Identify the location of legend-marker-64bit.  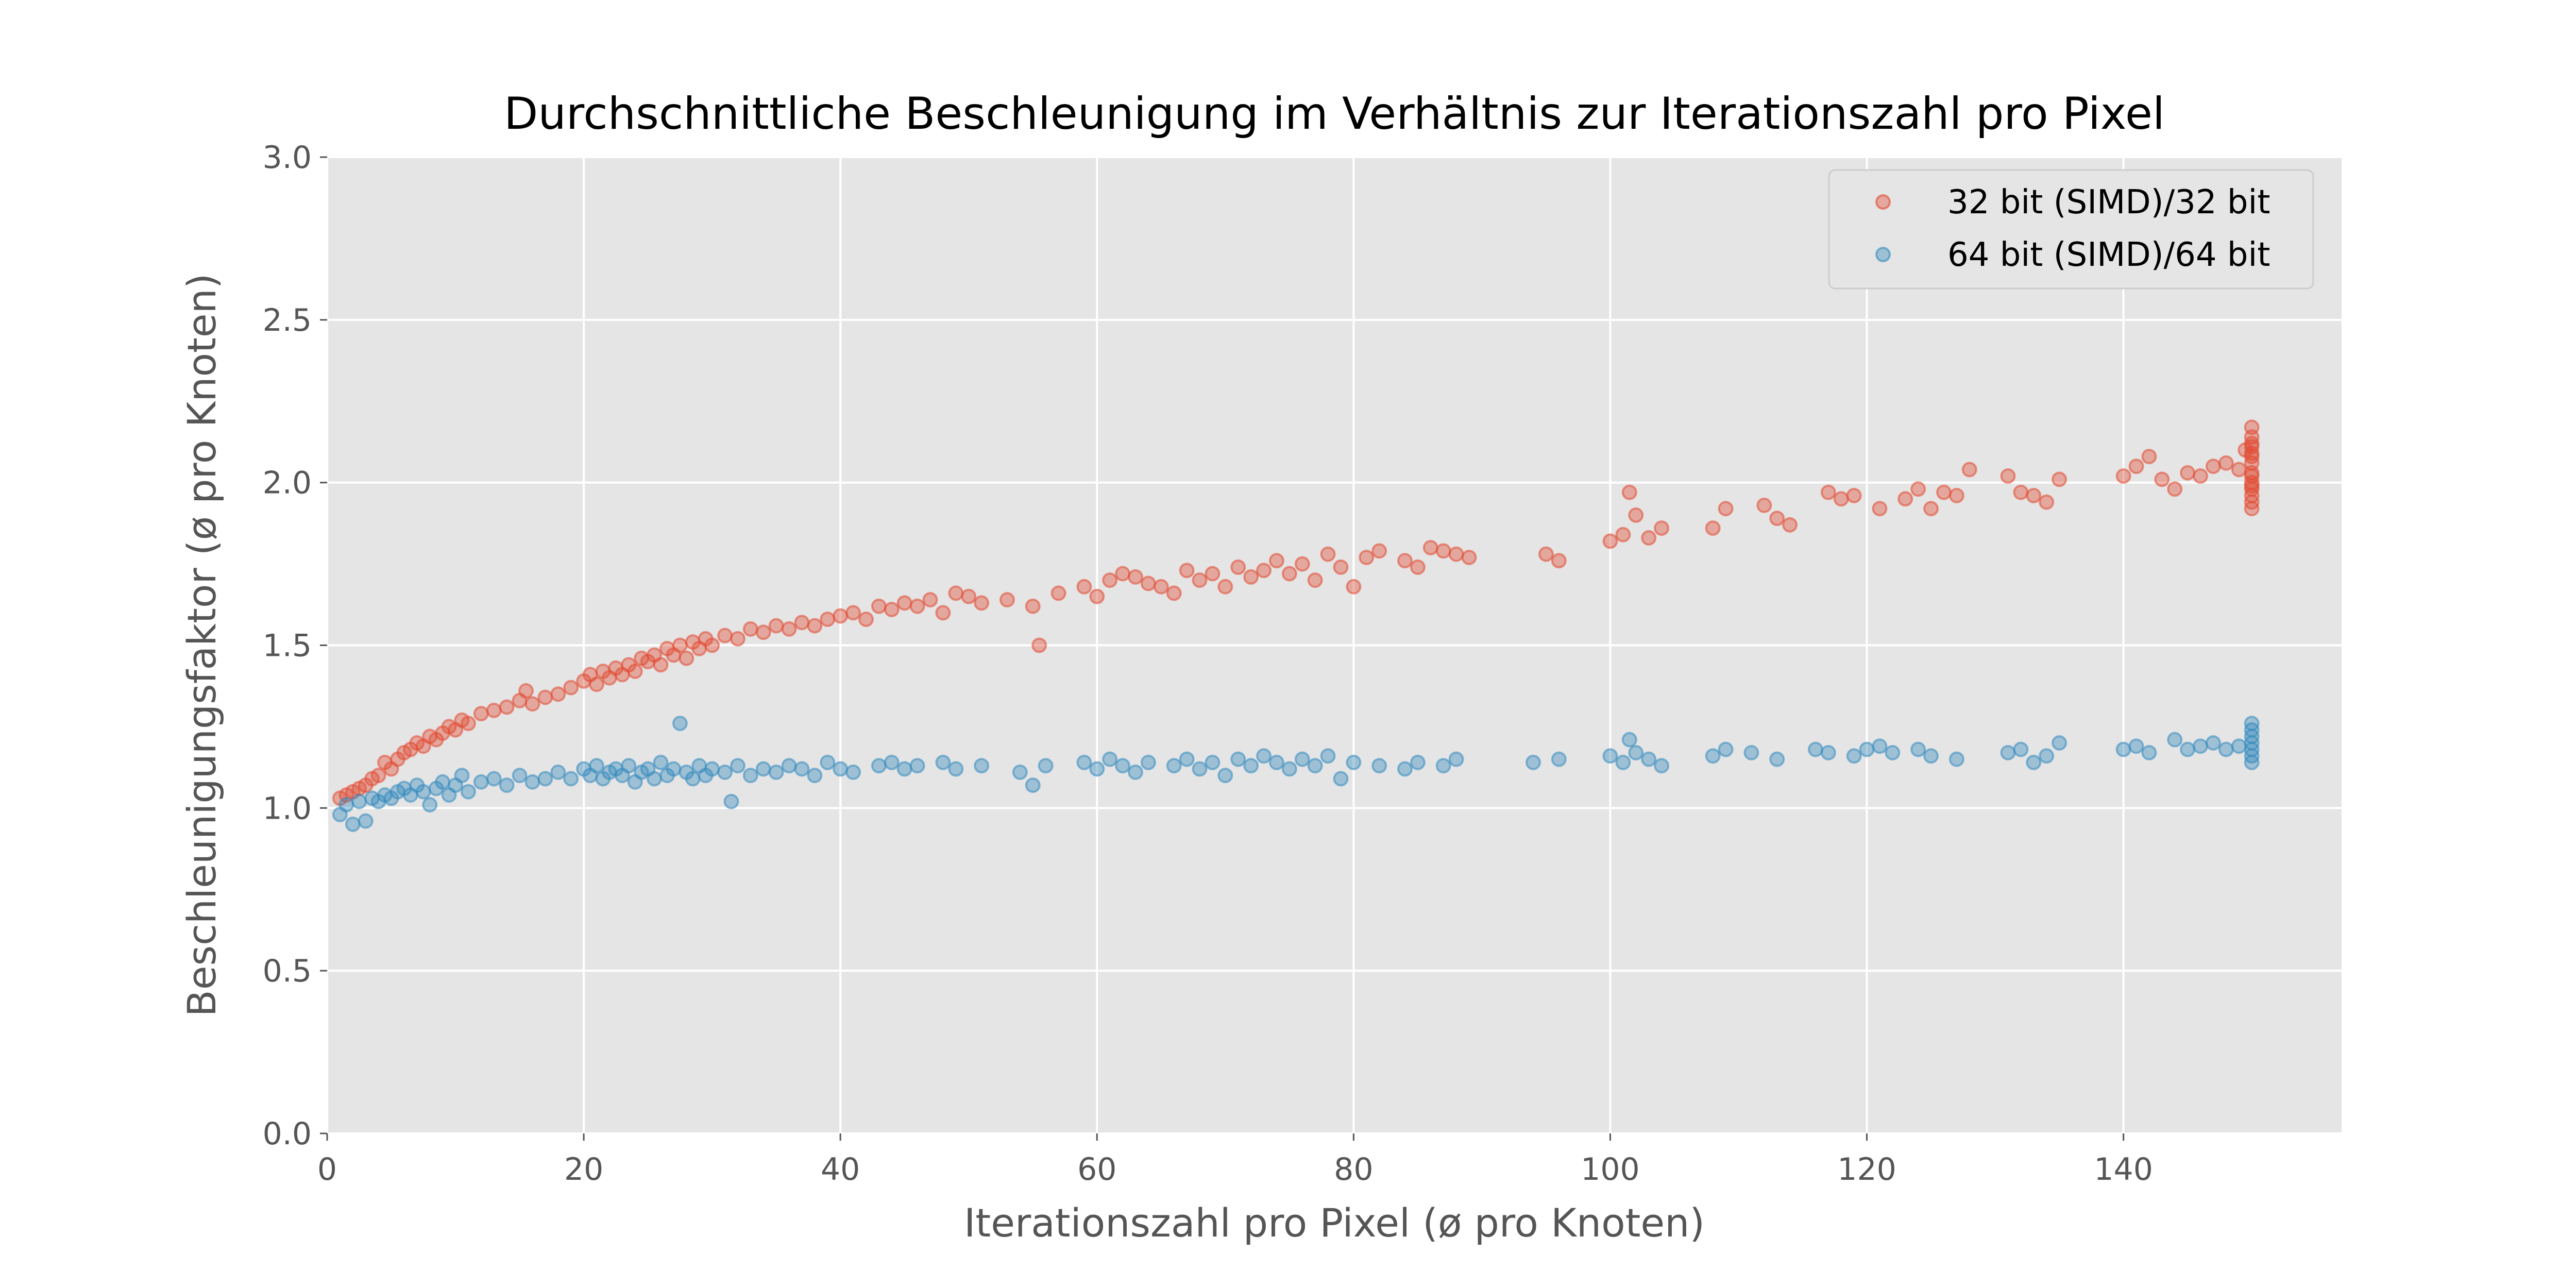
(1883, 254).